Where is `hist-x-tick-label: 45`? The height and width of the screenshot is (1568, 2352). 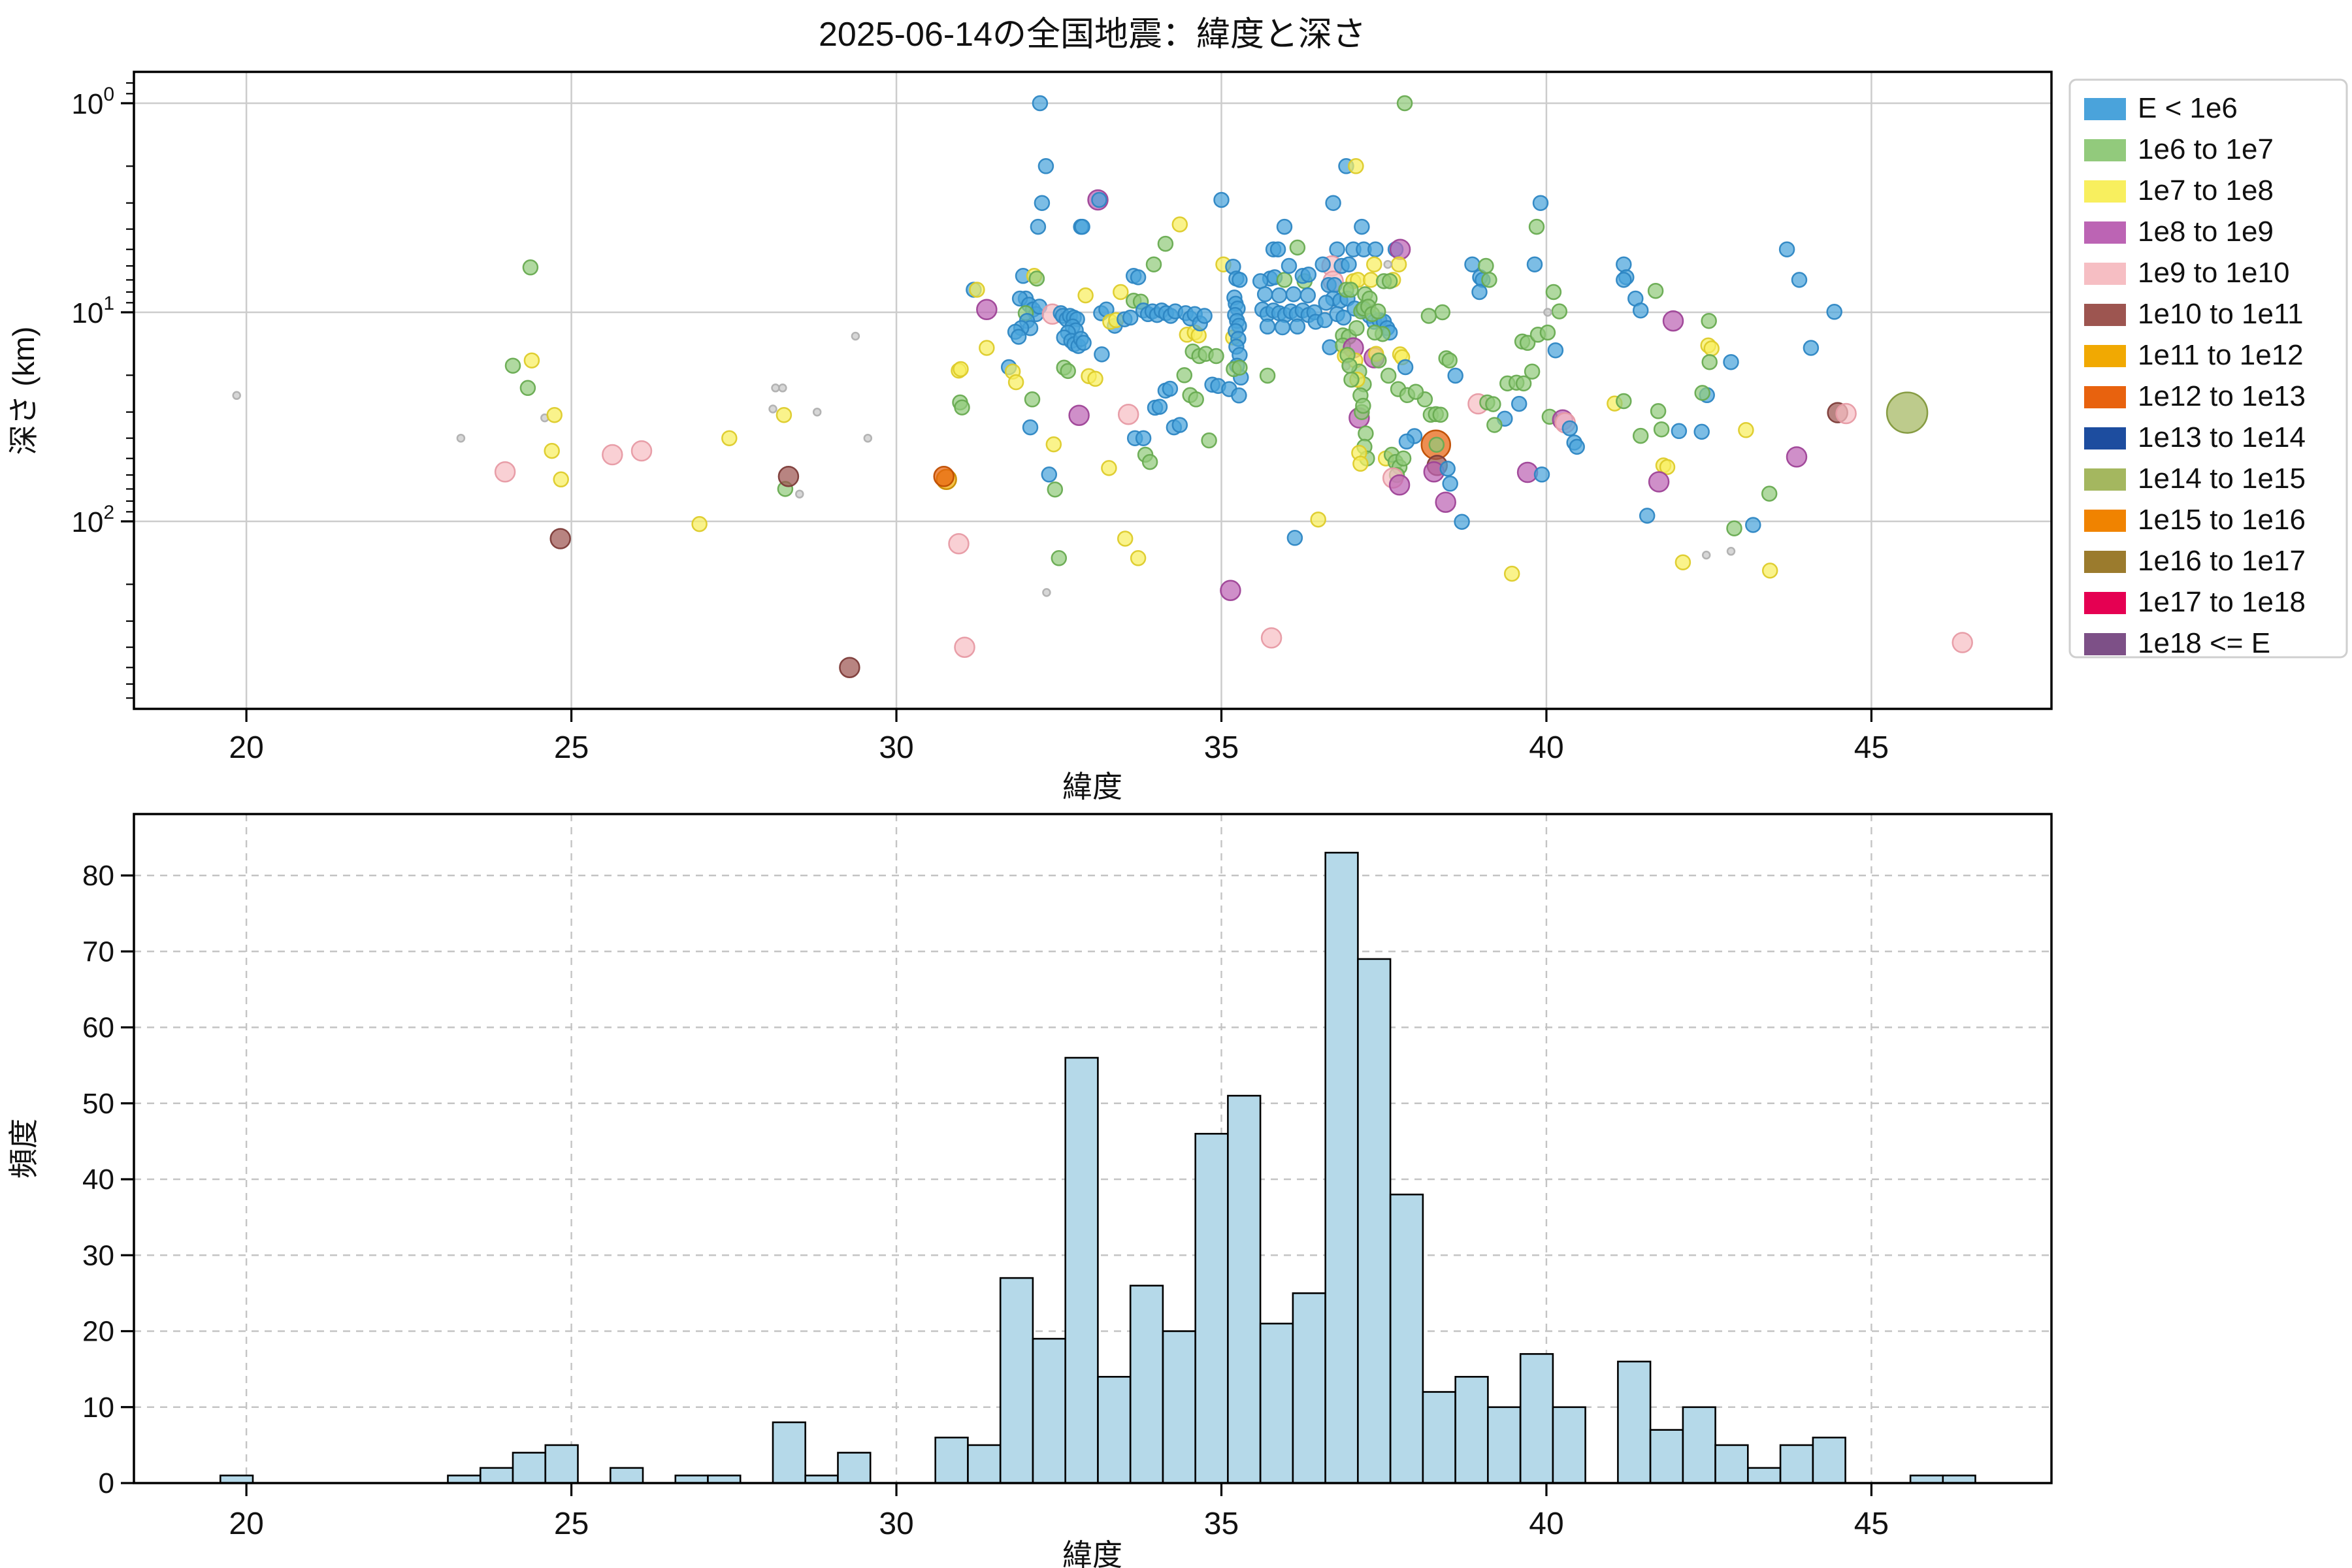
hist-x-tick-label: 45 is located at coordinates (1871, 1524).